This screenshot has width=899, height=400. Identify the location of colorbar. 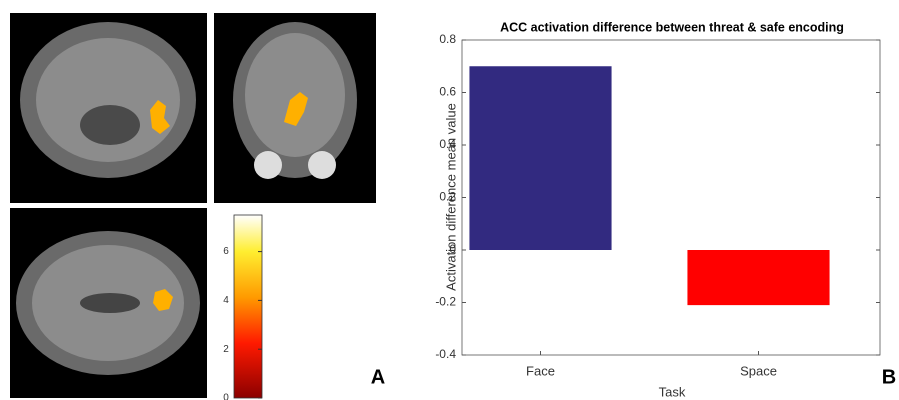
(248, 306).